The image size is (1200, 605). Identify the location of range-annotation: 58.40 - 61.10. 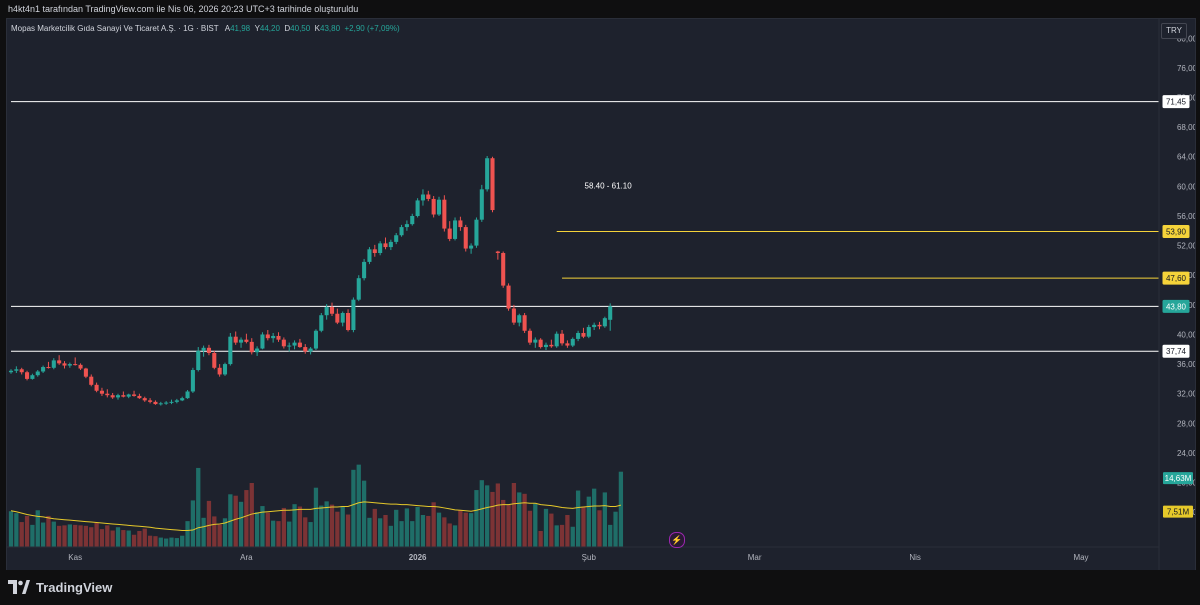
(609, 186).